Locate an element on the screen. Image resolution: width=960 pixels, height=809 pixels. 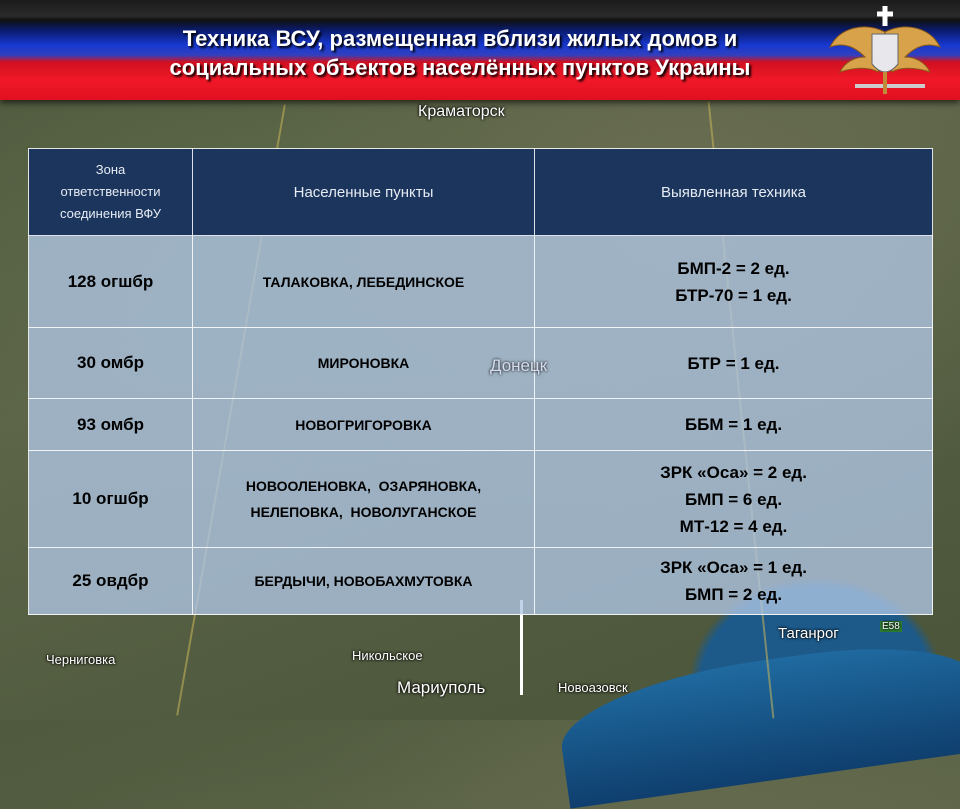
unit-cell: 128 огшбр is located at coordinates (110, 281).